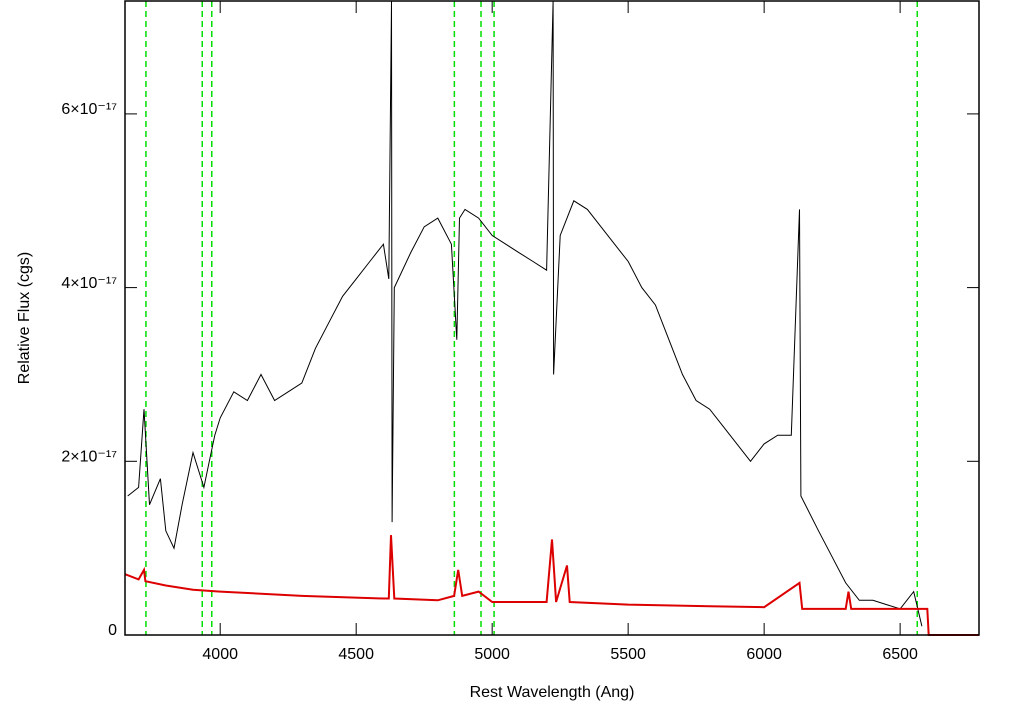 Image resolution: width=1020 pixels, height=706 pixels. Describe the element at coordinates (89, 109) in the screenshot. I see `y-tick-label: 6×10⁻¹⁷` at that location.